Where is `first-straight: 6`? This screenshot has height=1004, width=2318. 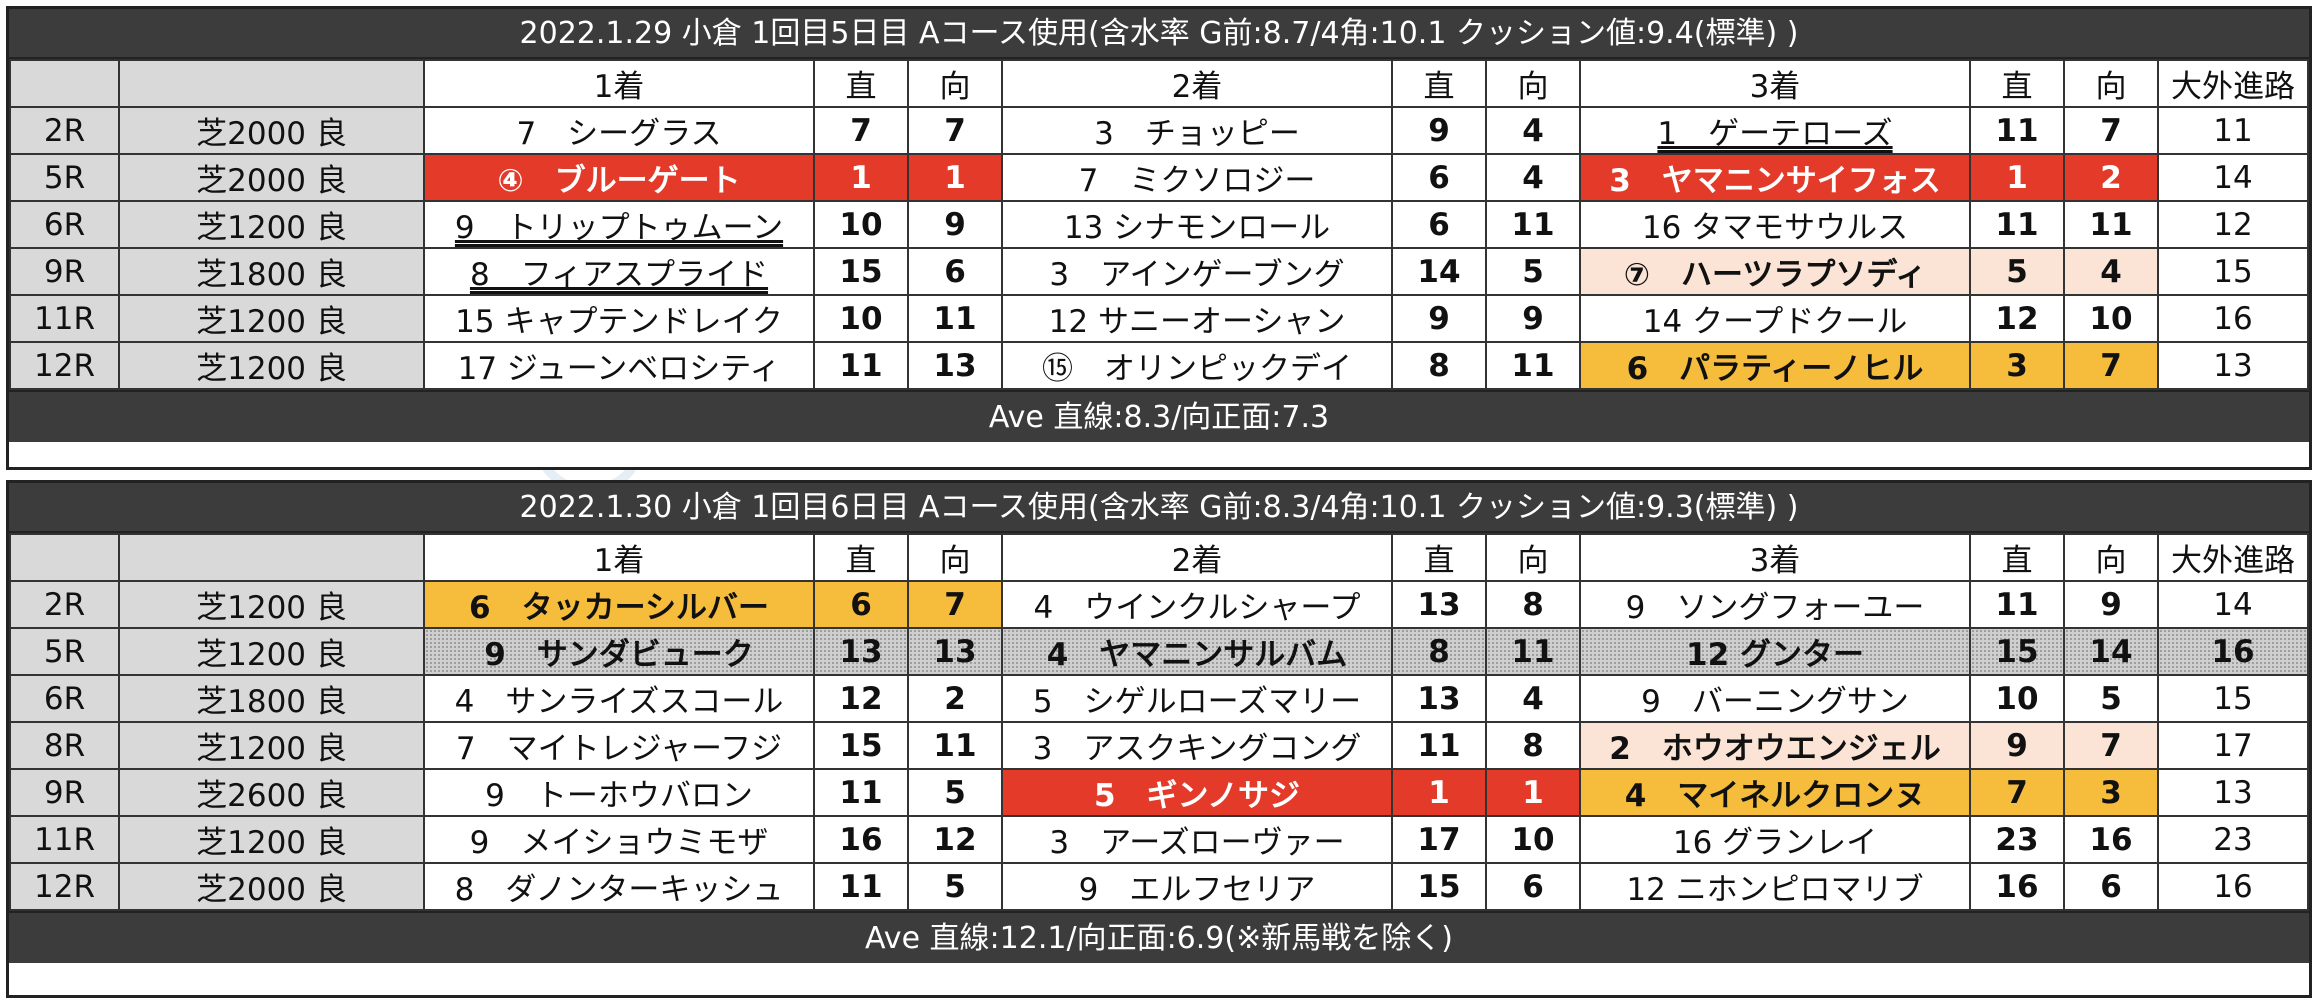 first-straight: 6 is located at coordinates (861, 604).